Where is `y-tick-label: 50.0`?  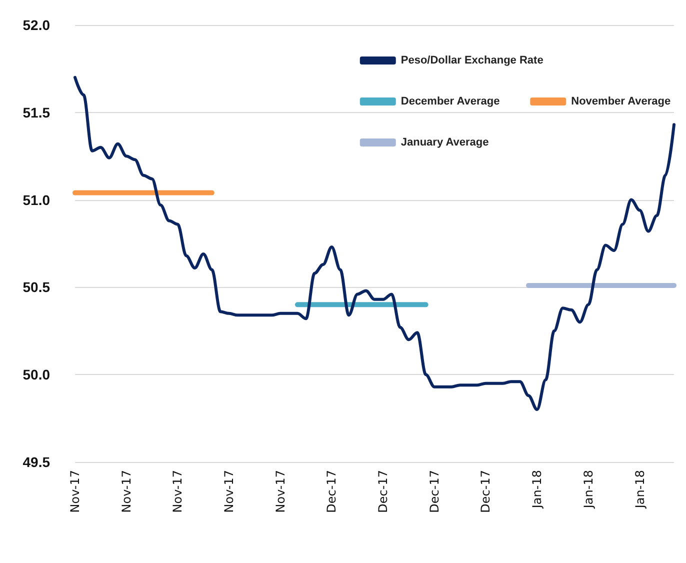
y-tick-label: 50.0 is located at coordinates (36, 374).